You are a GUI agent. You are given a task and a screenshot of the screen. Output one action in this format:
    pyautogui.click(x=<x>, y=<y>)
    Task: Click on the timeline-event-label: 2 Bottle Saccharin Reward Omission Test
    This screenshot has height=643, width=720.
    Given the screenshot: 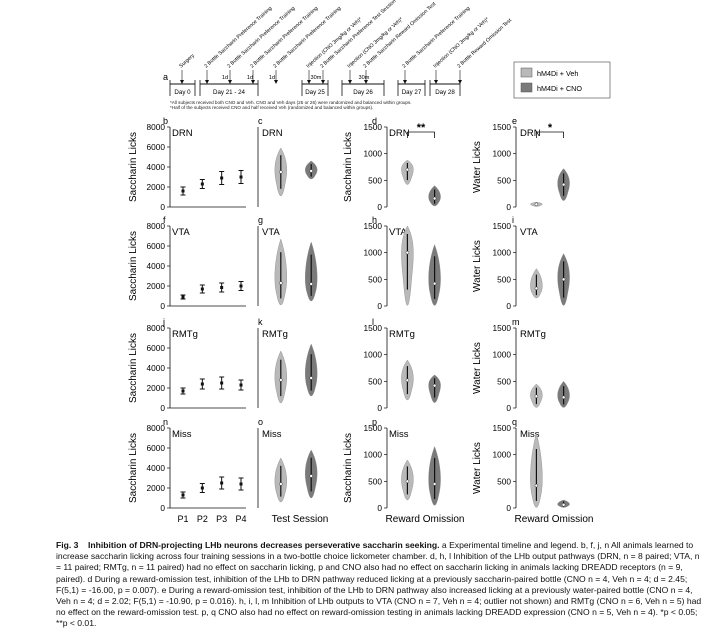 What is the action you would take?
    pyautogui.click(x=399, y=35)
    